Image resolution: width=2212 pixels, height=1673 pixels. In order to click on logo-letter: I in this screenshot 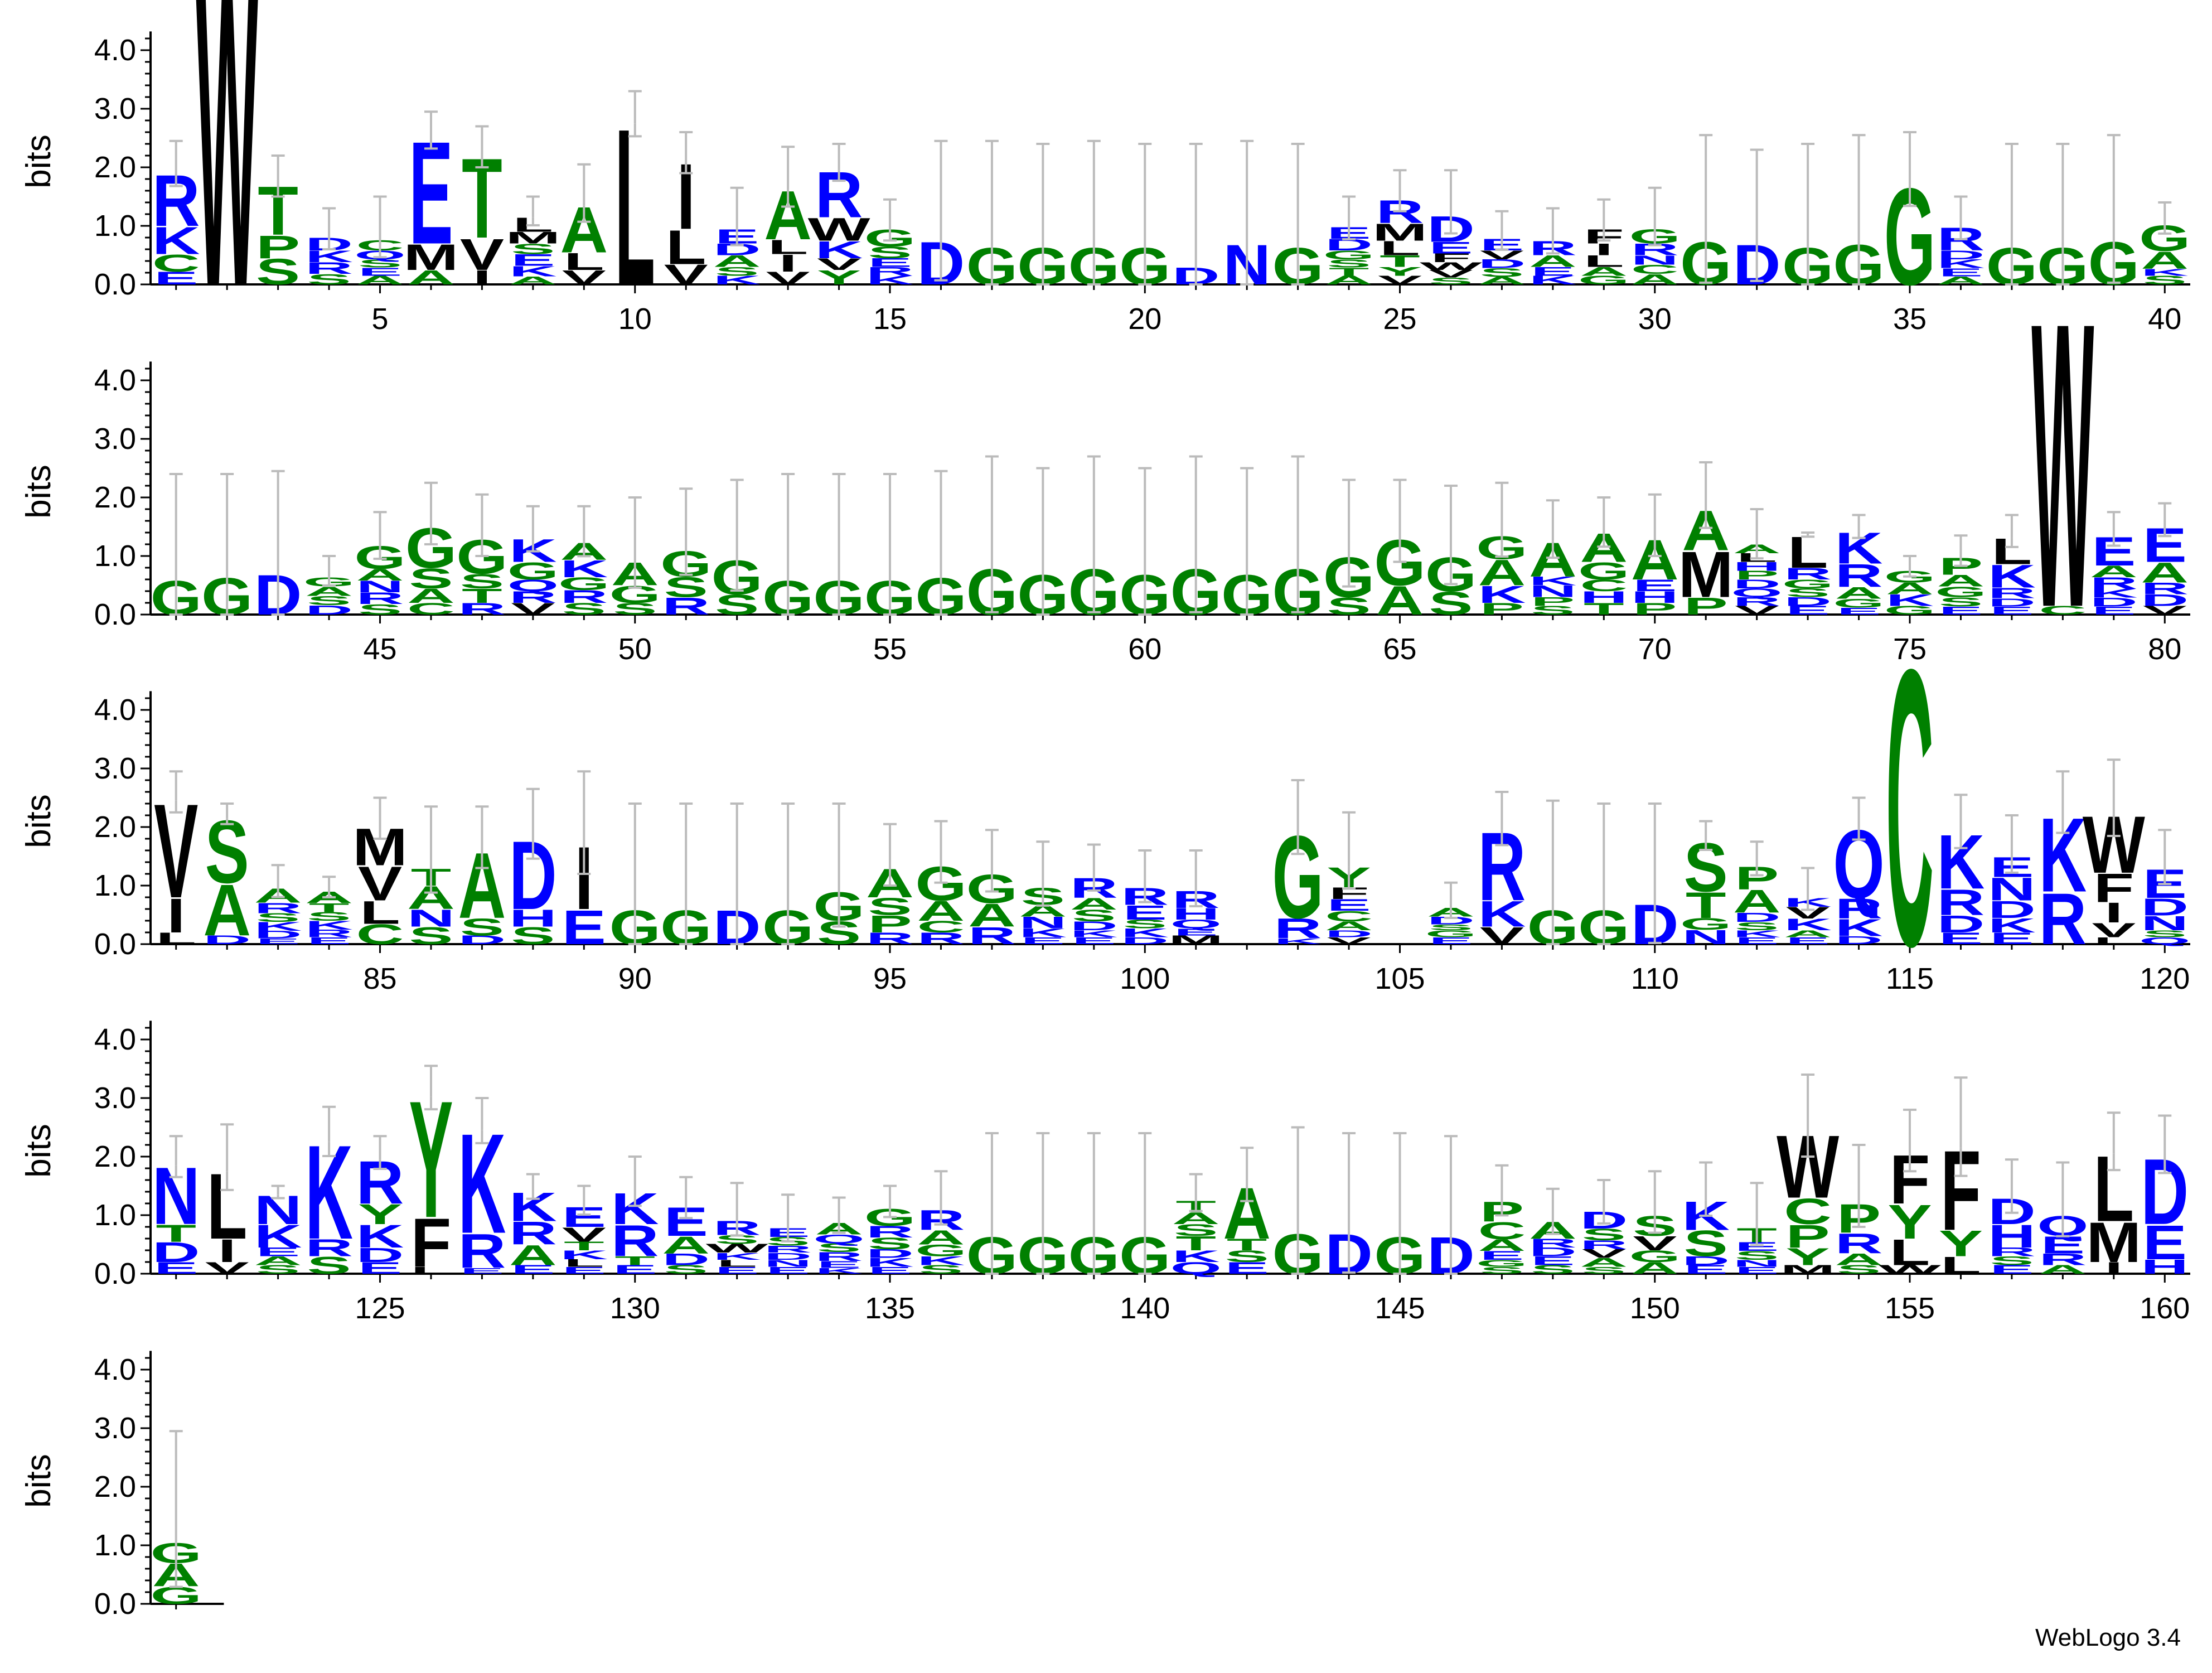, I will do `click(176, 916)`.